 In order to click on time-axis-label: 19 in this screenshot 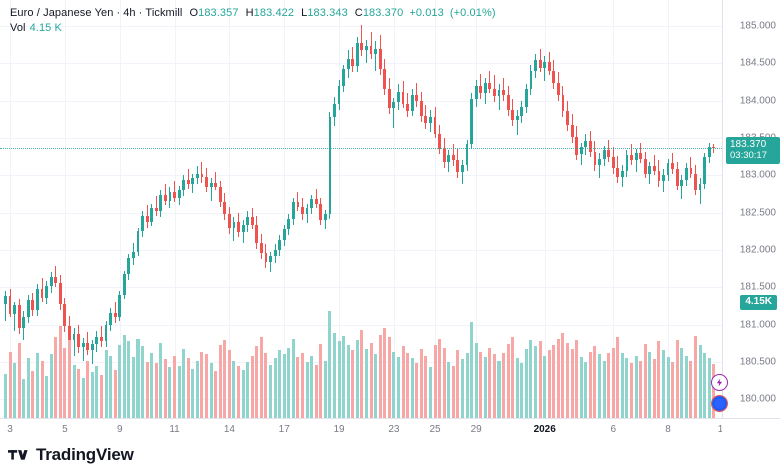, I will do `click(339, 429)`.